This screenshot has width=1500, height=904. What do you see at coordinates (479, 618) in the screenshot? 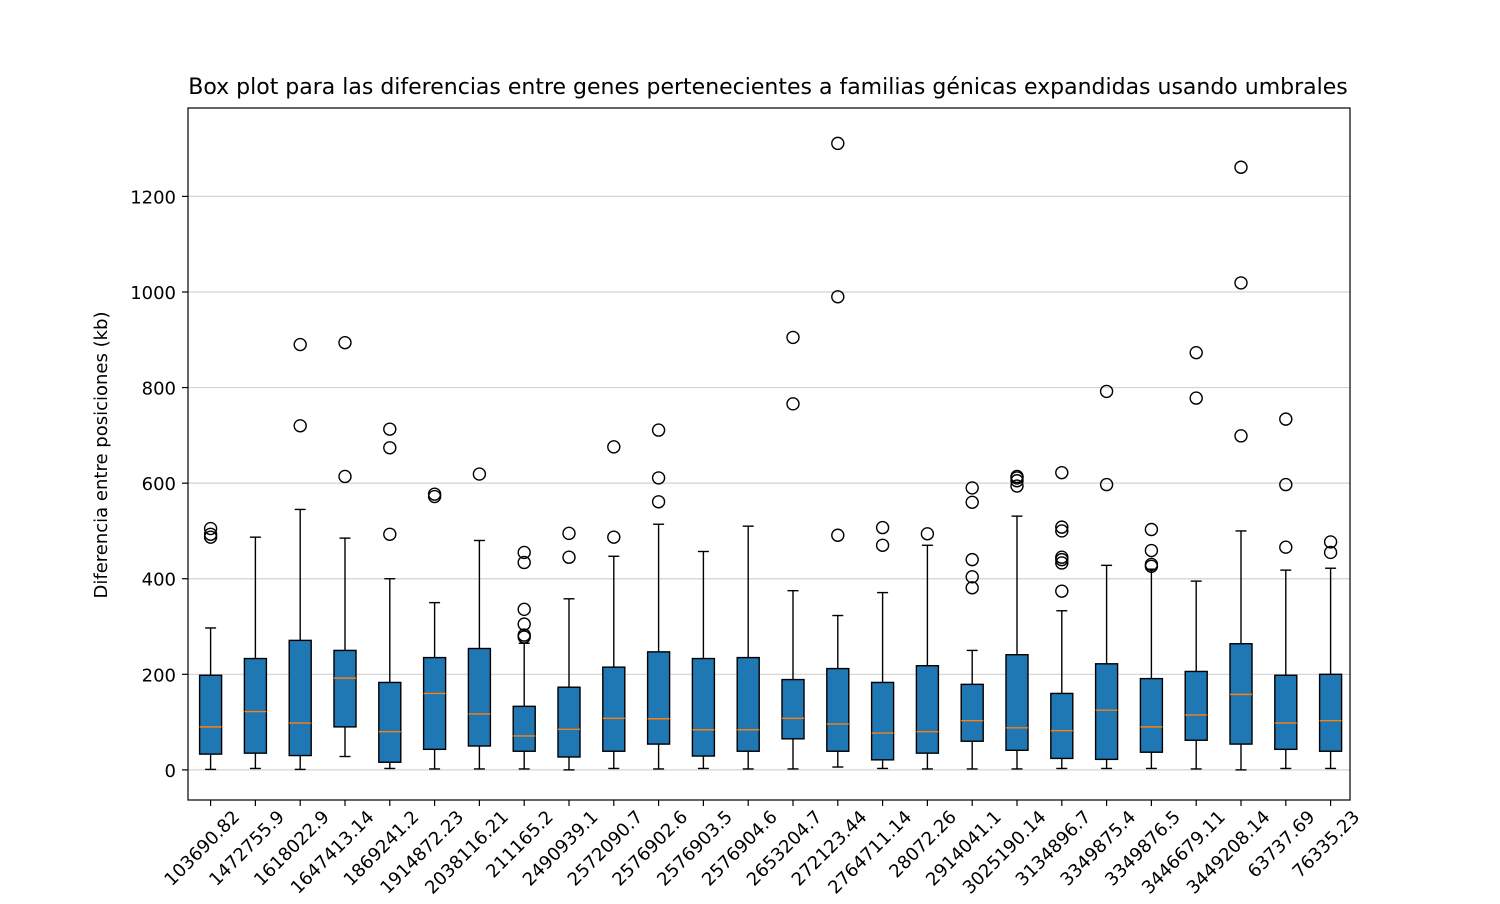
I see `box-2038116.21` at bounding box center [479, 618].